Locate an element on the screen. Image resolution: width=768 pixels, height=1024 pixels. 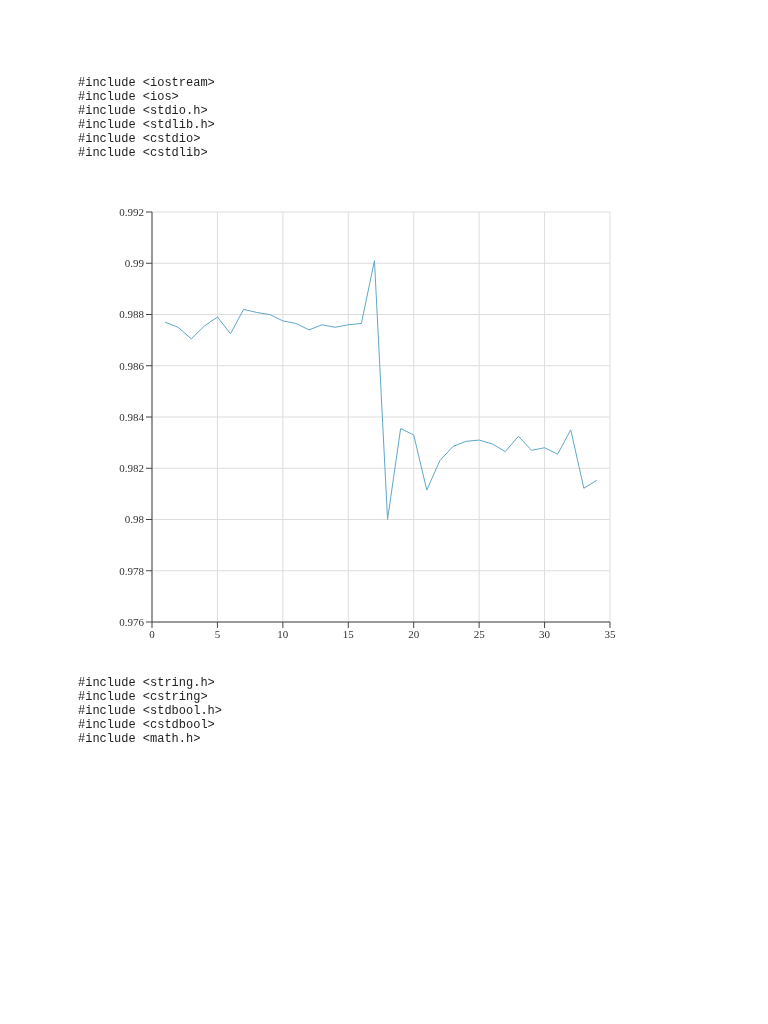
y-tick-label: 0.992 is located at coordinates (131, 211).